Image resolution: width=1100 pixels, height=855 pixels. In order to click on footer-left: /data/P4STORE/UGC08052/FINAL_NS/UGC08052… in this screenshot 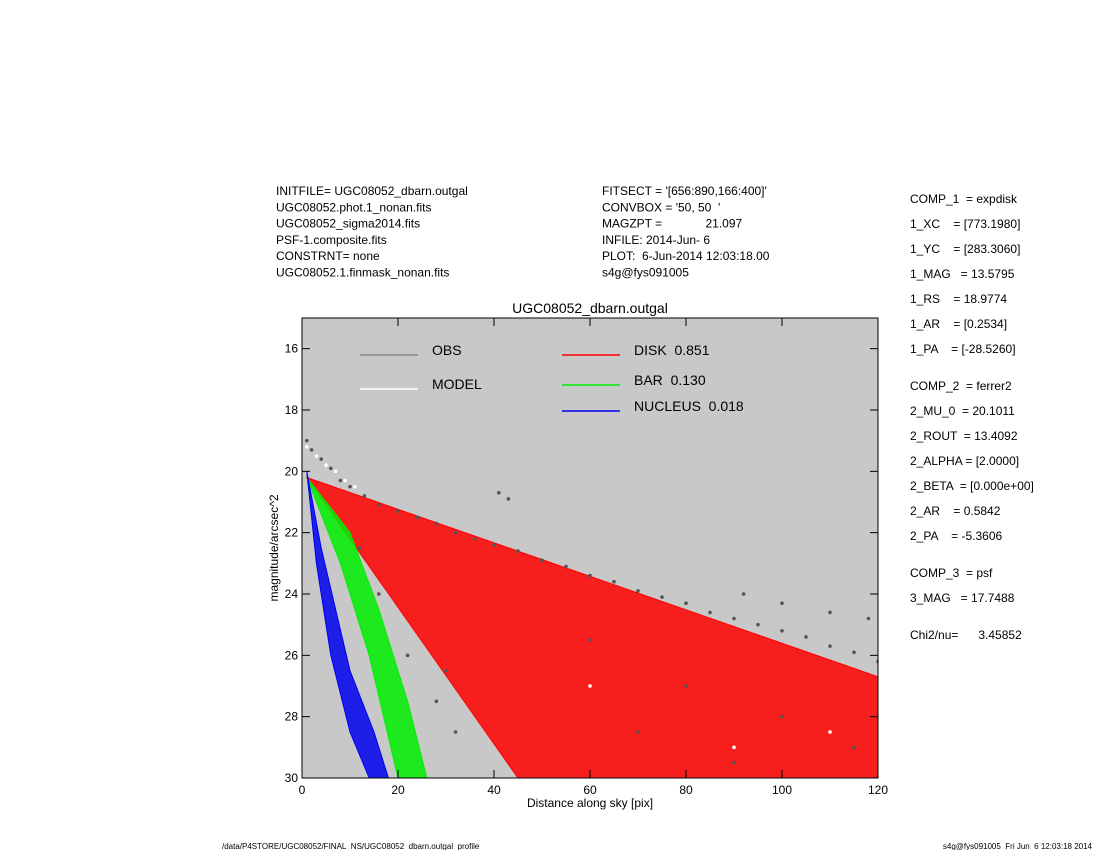, I will do `click(351, 846)`.